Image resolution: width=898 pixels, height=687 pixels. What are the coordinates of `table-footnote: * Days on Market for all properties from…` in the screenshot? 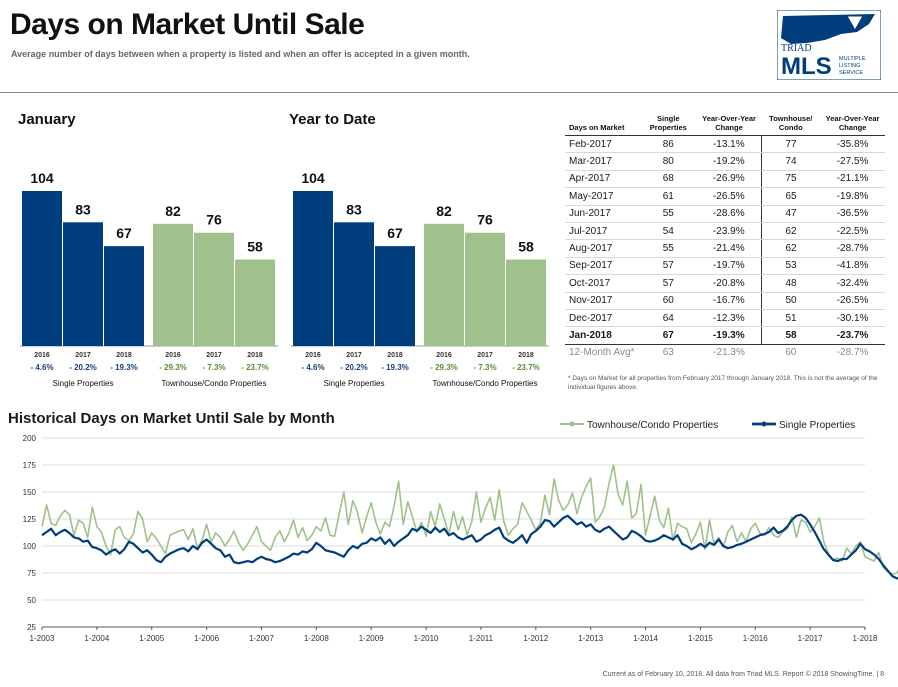 It's located at (723, 383).